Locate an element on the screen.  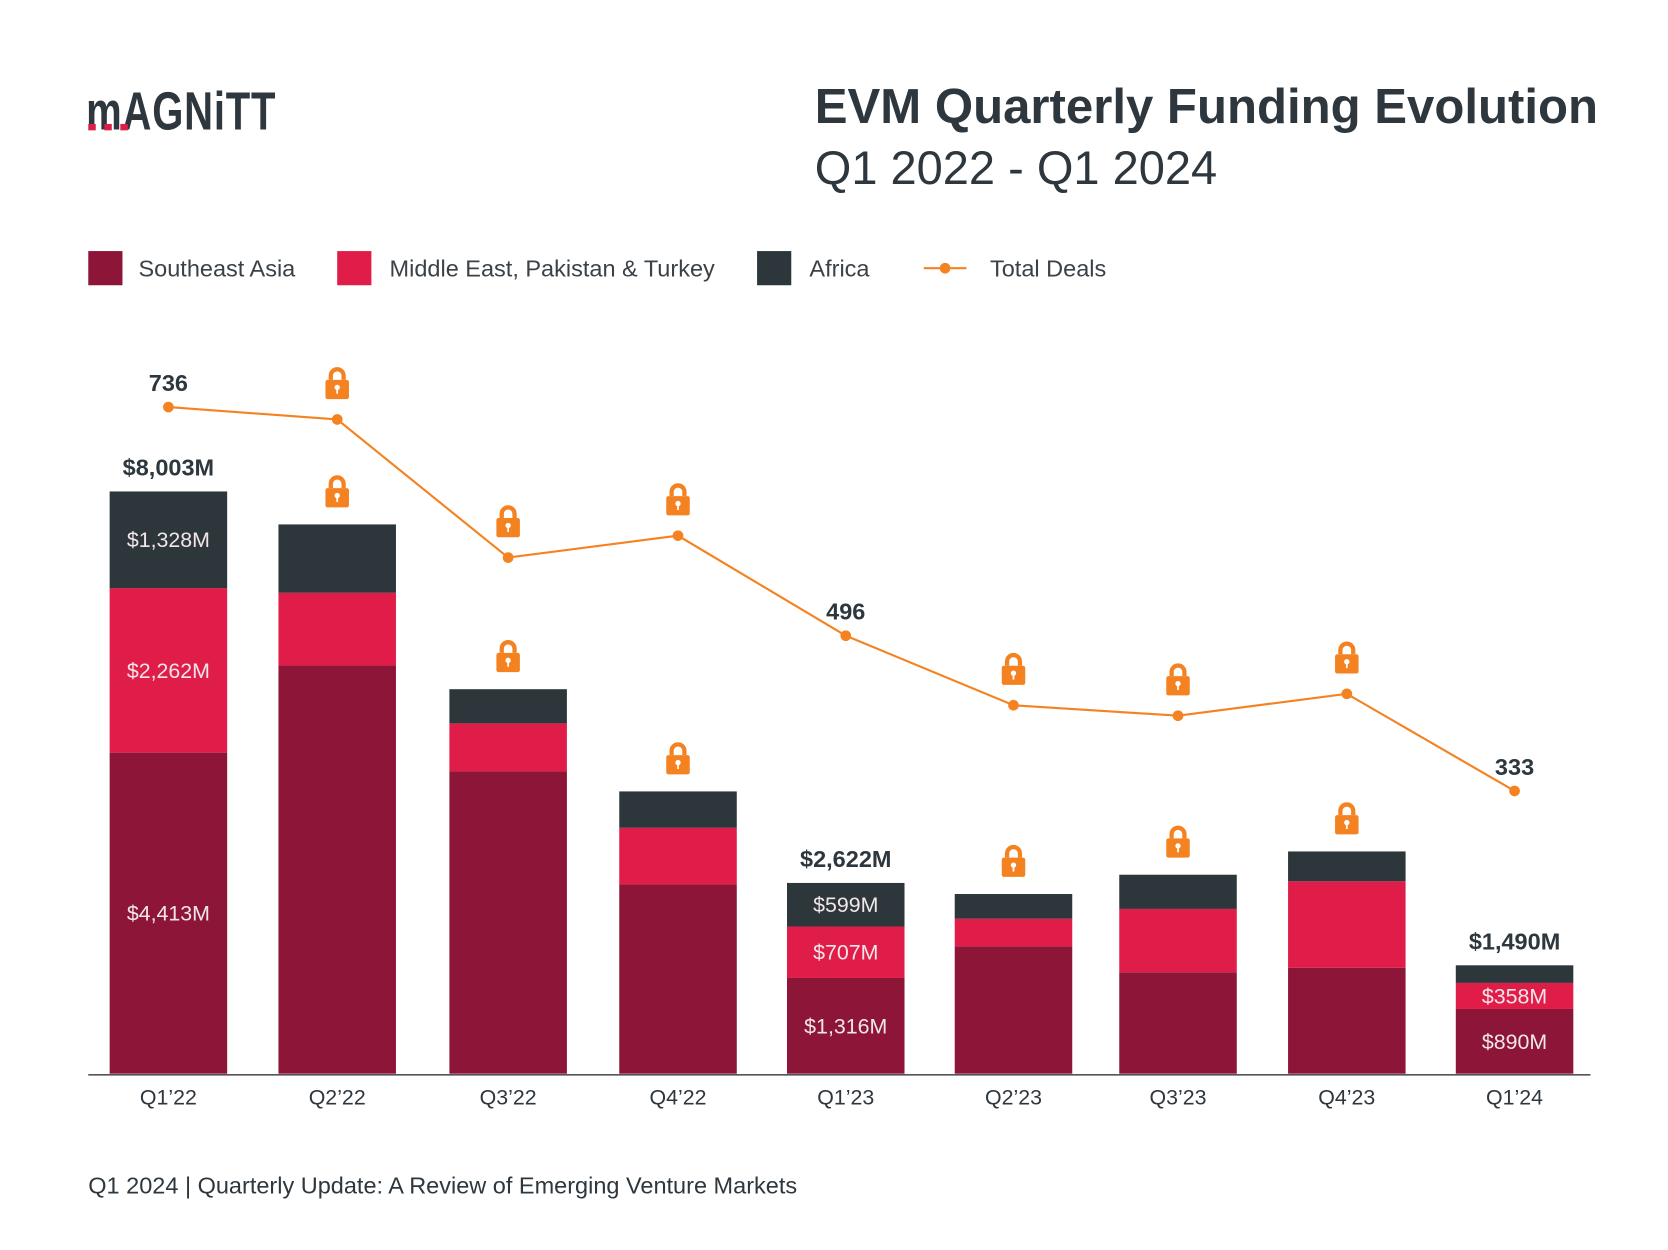
segment-label: $1,316M is located at coordinates (845, 1026).